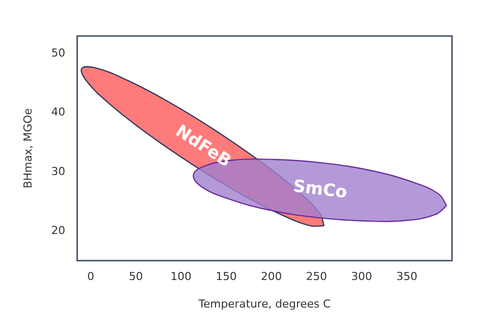  I want to click on y-tick-label: 30, so click(58, 171).